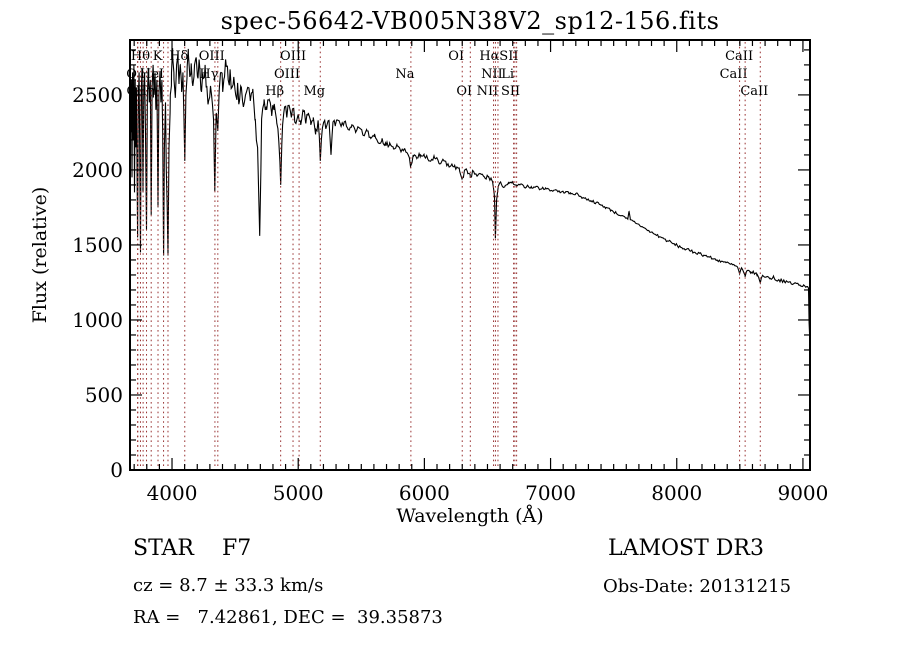 Image resolution: width=900 pixels, height=649 pixels. What do you see at coordinates (298, 493) in the screenshot?
I see `x-tick-label: 5000` at bounding box center [298, 493].